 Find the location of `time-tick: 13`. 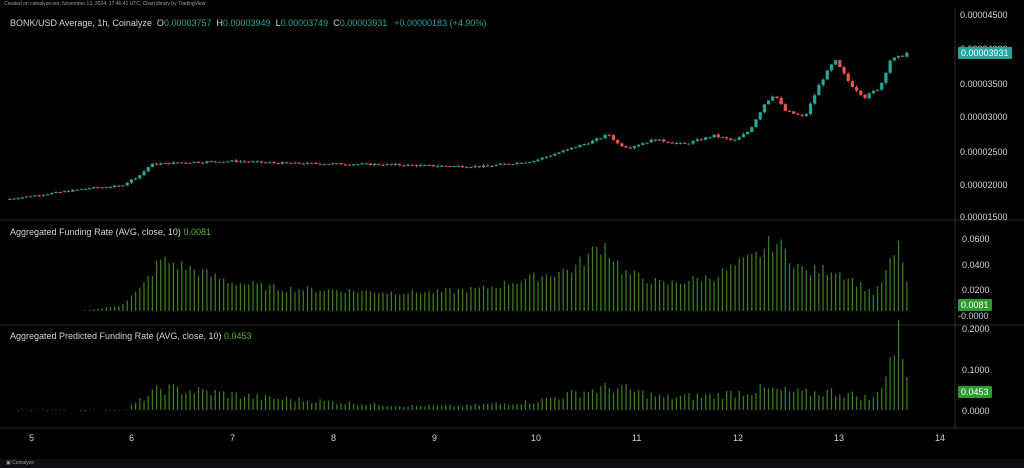

time-tick: 13 is located at coordinates (839, 438).